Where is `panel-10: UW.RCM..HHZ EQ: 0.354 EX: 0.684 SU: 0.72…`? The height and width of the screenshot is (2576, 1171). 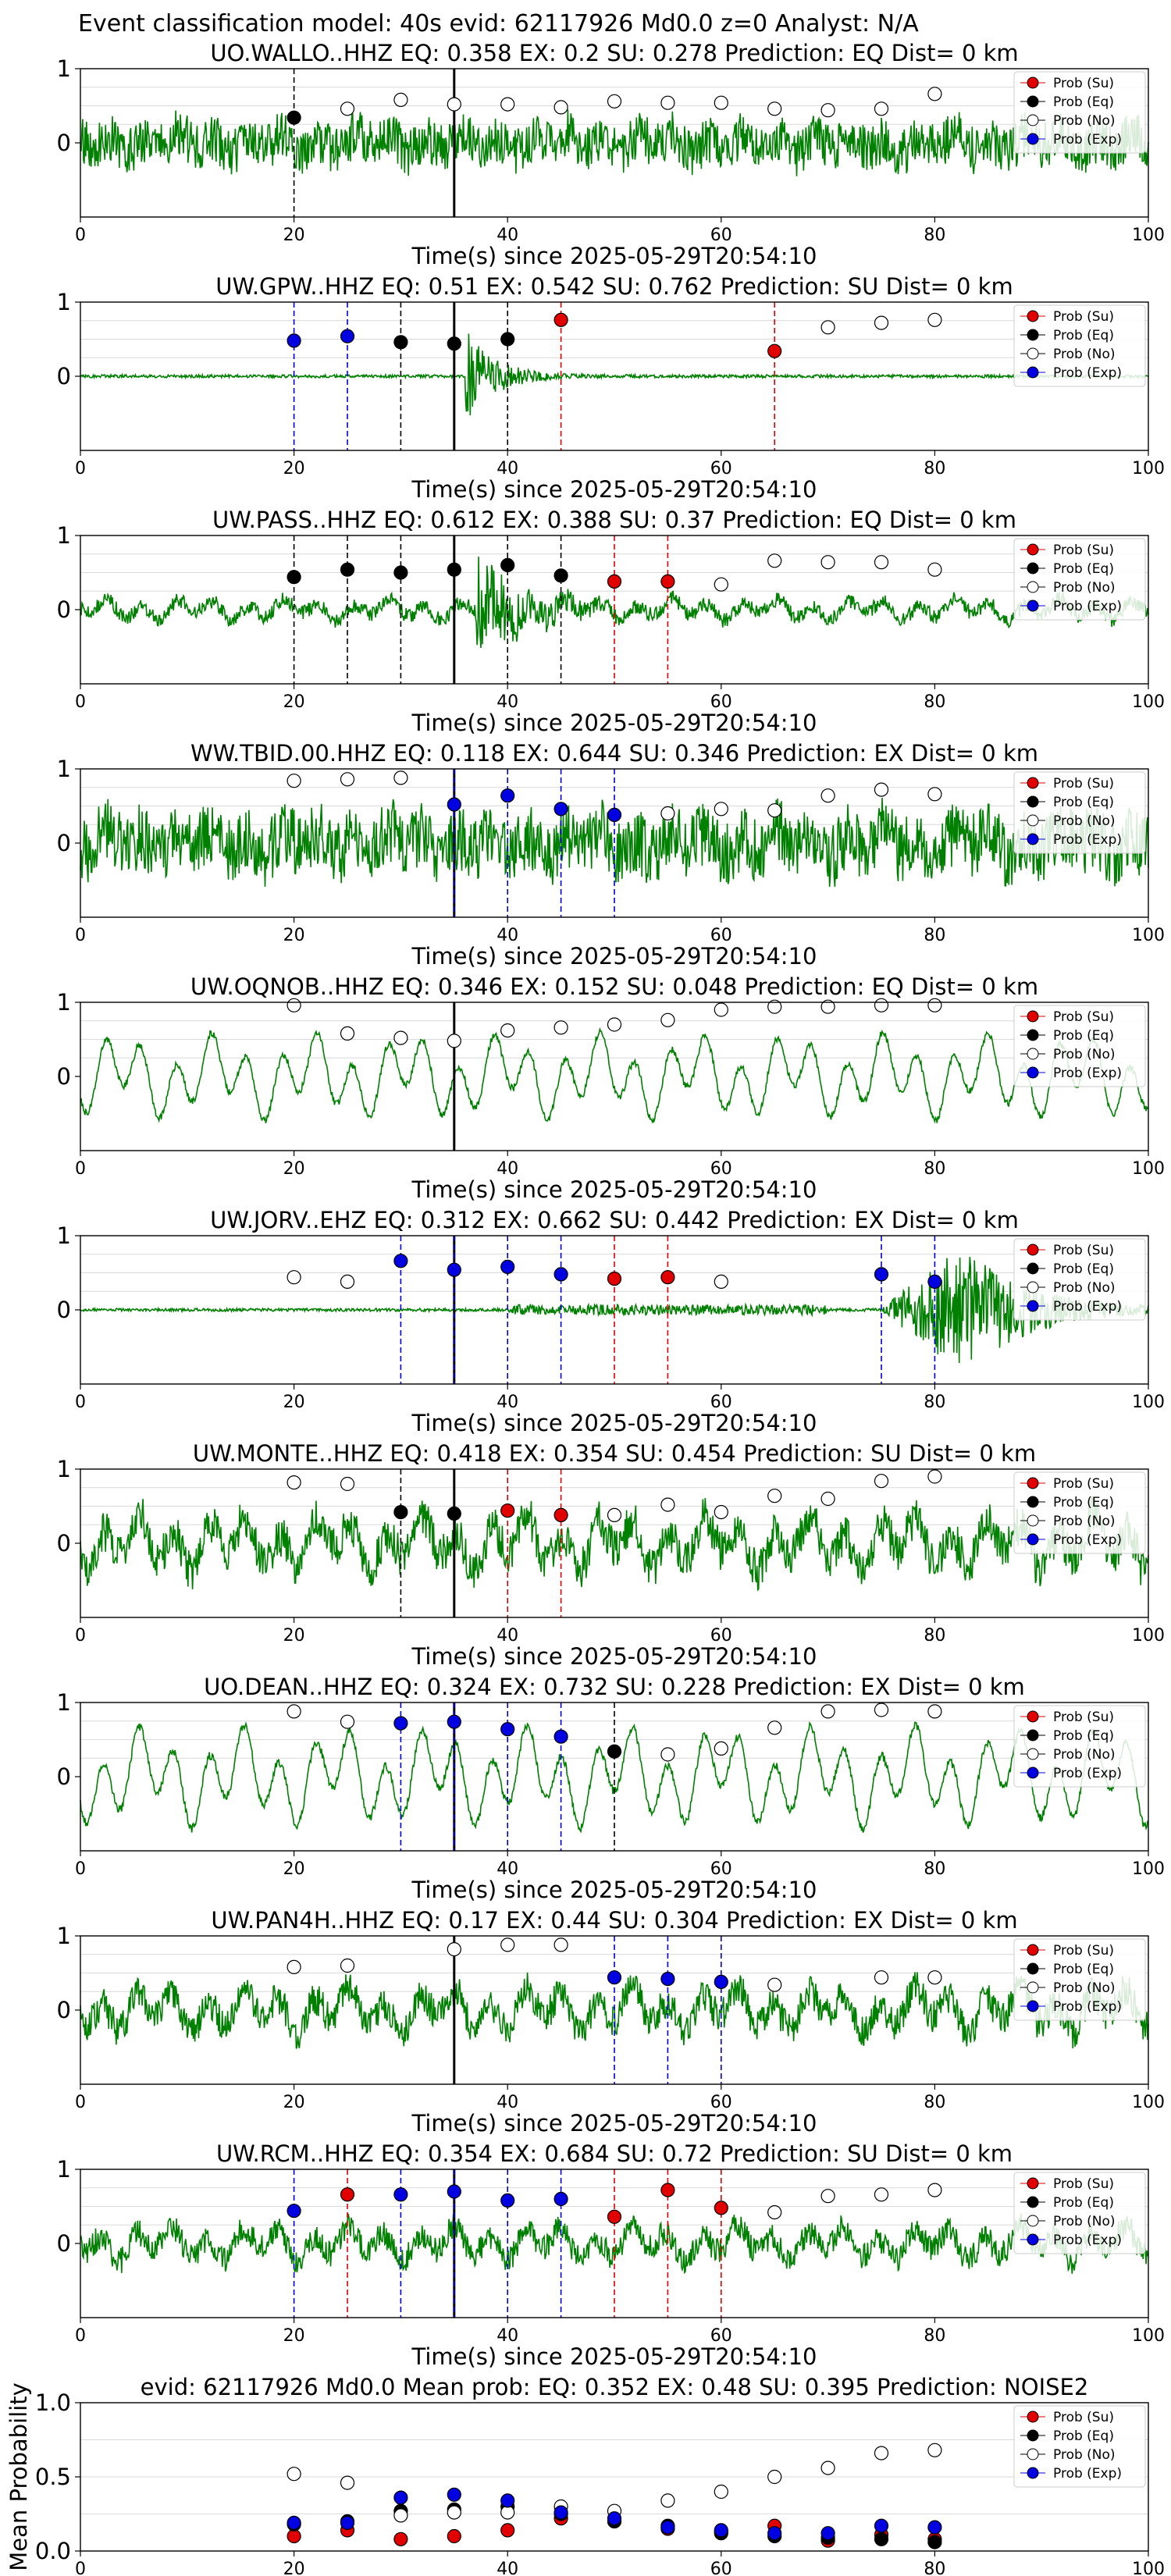 panel-10: UW.RCM..HHZ EQ: 0.354 EX: 0.684 SU: 0.72… is located at coordinates (611, 2255).